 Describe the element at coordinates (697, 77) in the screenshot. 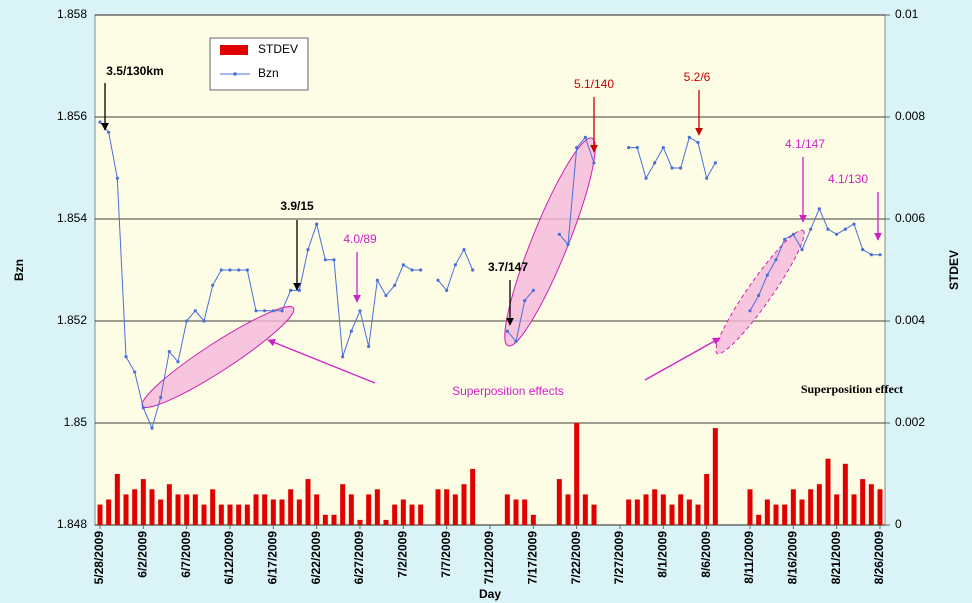

I see `annotation: 5.2/6` at that location.